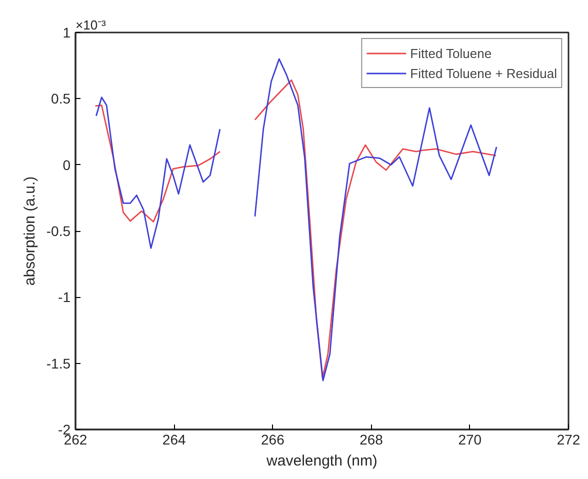 This screenshot has width=588, height=479. I want to click on y-tick-label: 0.5, so click(61, 98).